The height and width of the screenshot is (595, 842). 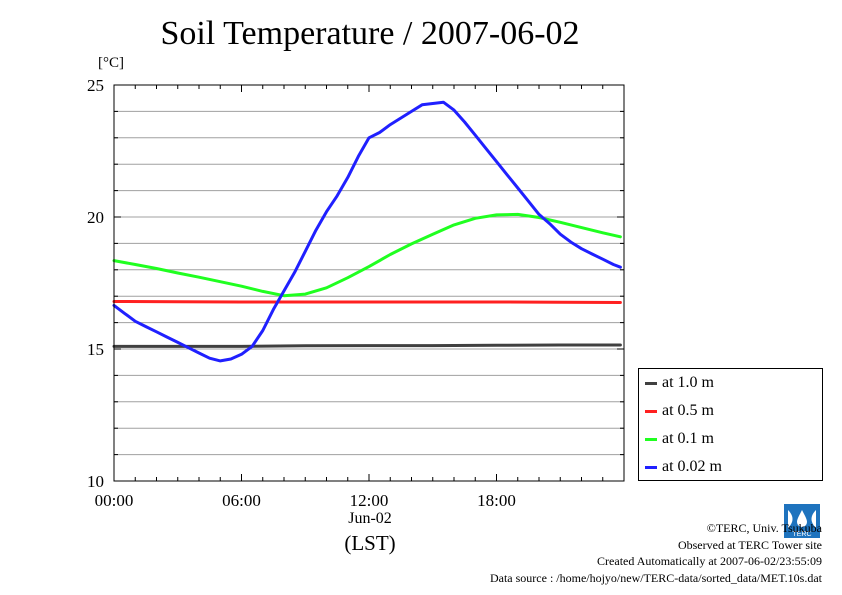 What do you see at coordinates (370, 543) in the screenshot?
I see `timezone-label: (LST)` at bounding box center [370, 543].